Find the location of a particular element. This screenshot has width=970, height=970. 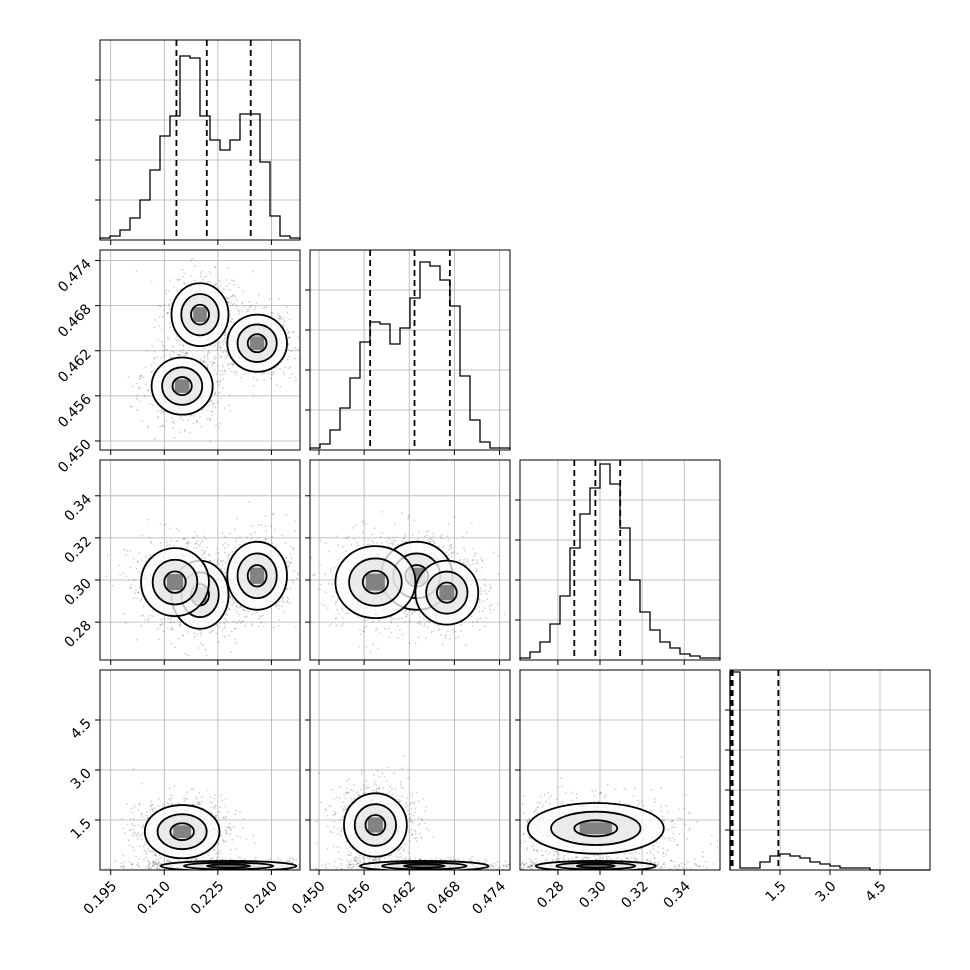

grid-lines is located at coordinates (621, 560).